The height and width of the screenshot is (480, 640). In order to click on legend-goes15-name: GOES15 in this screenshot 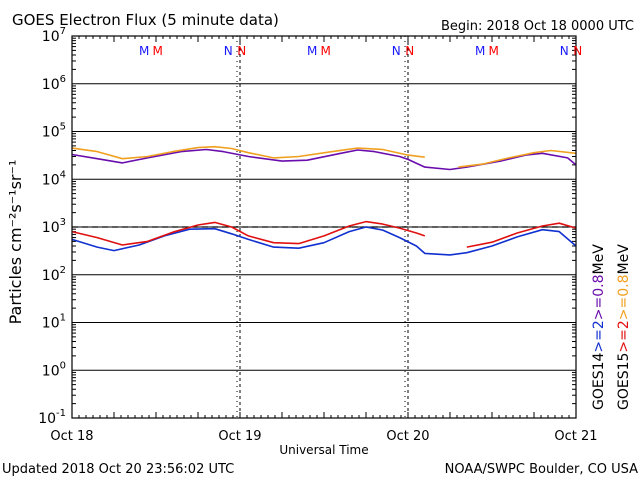, I will do `click(624, 381)`.